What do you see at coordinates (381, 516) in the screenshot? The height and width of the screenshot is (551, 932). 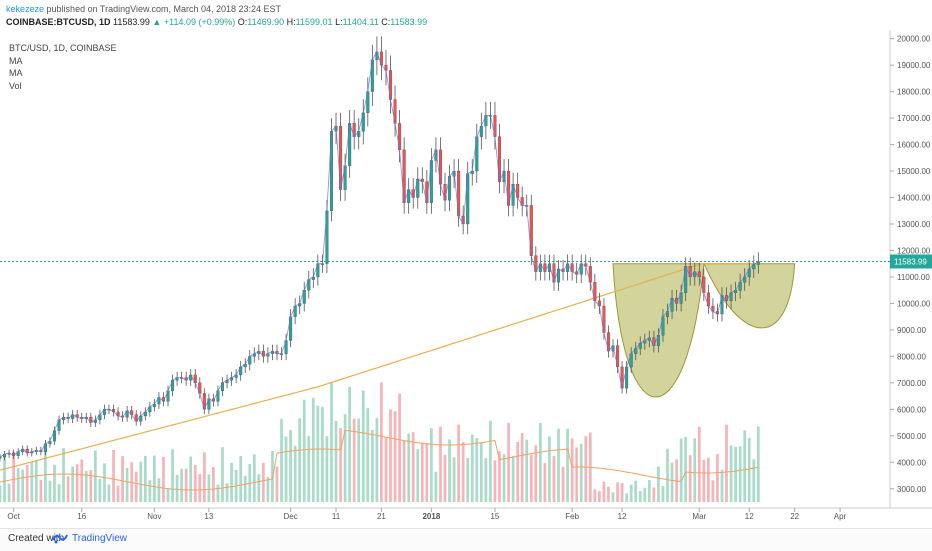 I see `time-tick-label: 21` at bounding box center [381, 516].